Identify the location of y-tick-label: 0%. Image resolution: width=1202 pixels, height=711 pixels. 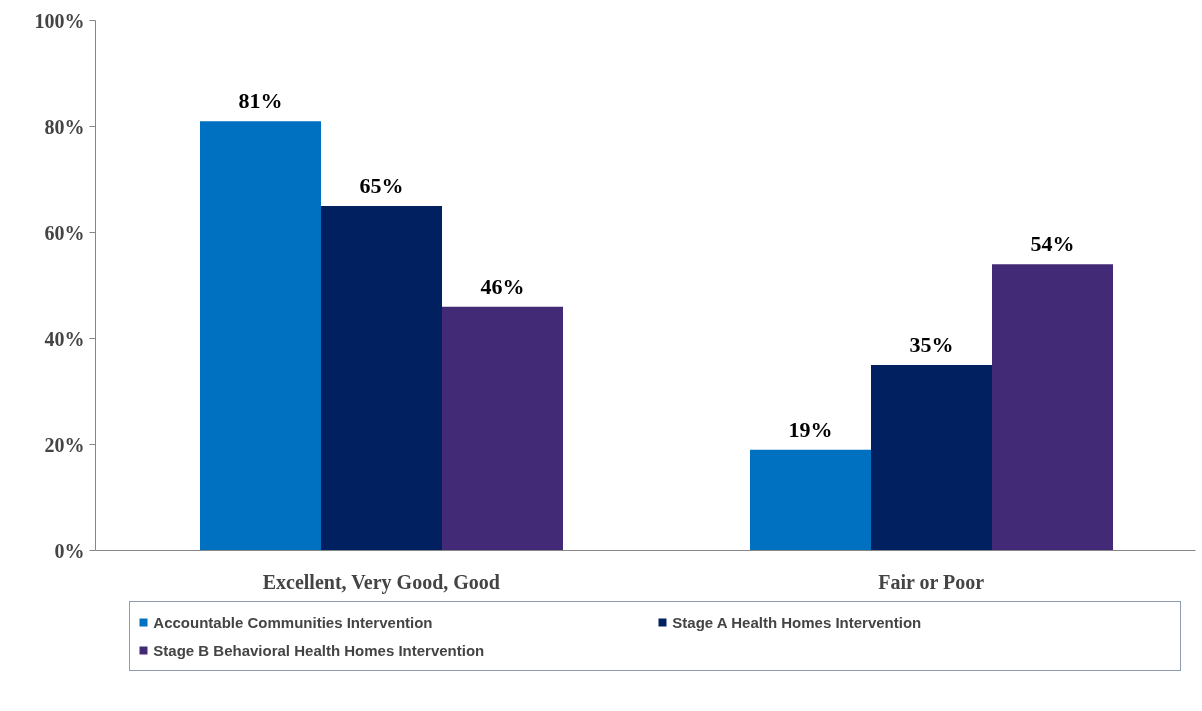
(69, 550).